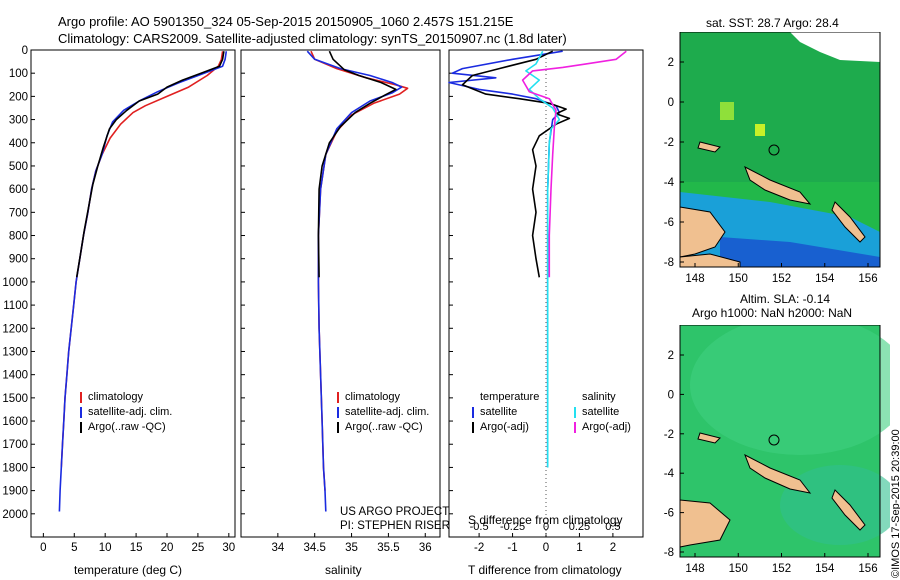 This screenshot has width=900, height=580. Describe the element at coordinates (15, 515) in the screenshot. I see `y-tick-label: 2000` at that location.